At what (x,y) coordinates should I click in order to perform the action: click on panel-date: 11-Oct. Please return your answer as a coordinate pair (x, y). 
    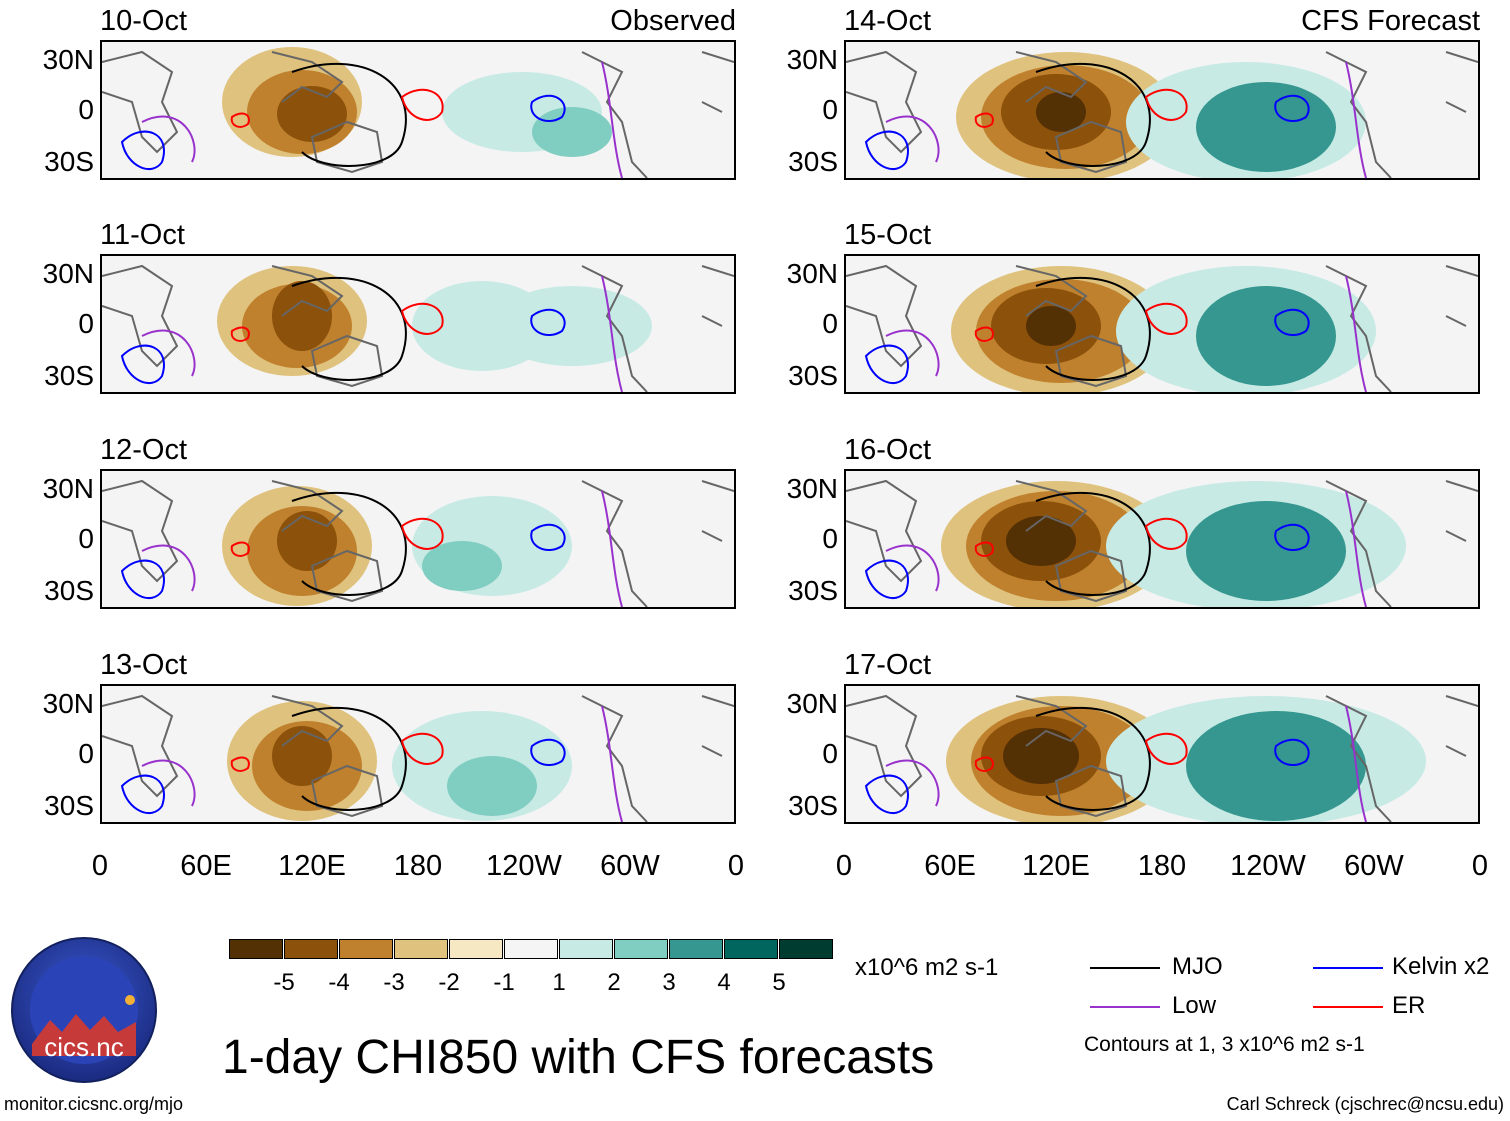
    Looking at the image, I should click on (142, 235).